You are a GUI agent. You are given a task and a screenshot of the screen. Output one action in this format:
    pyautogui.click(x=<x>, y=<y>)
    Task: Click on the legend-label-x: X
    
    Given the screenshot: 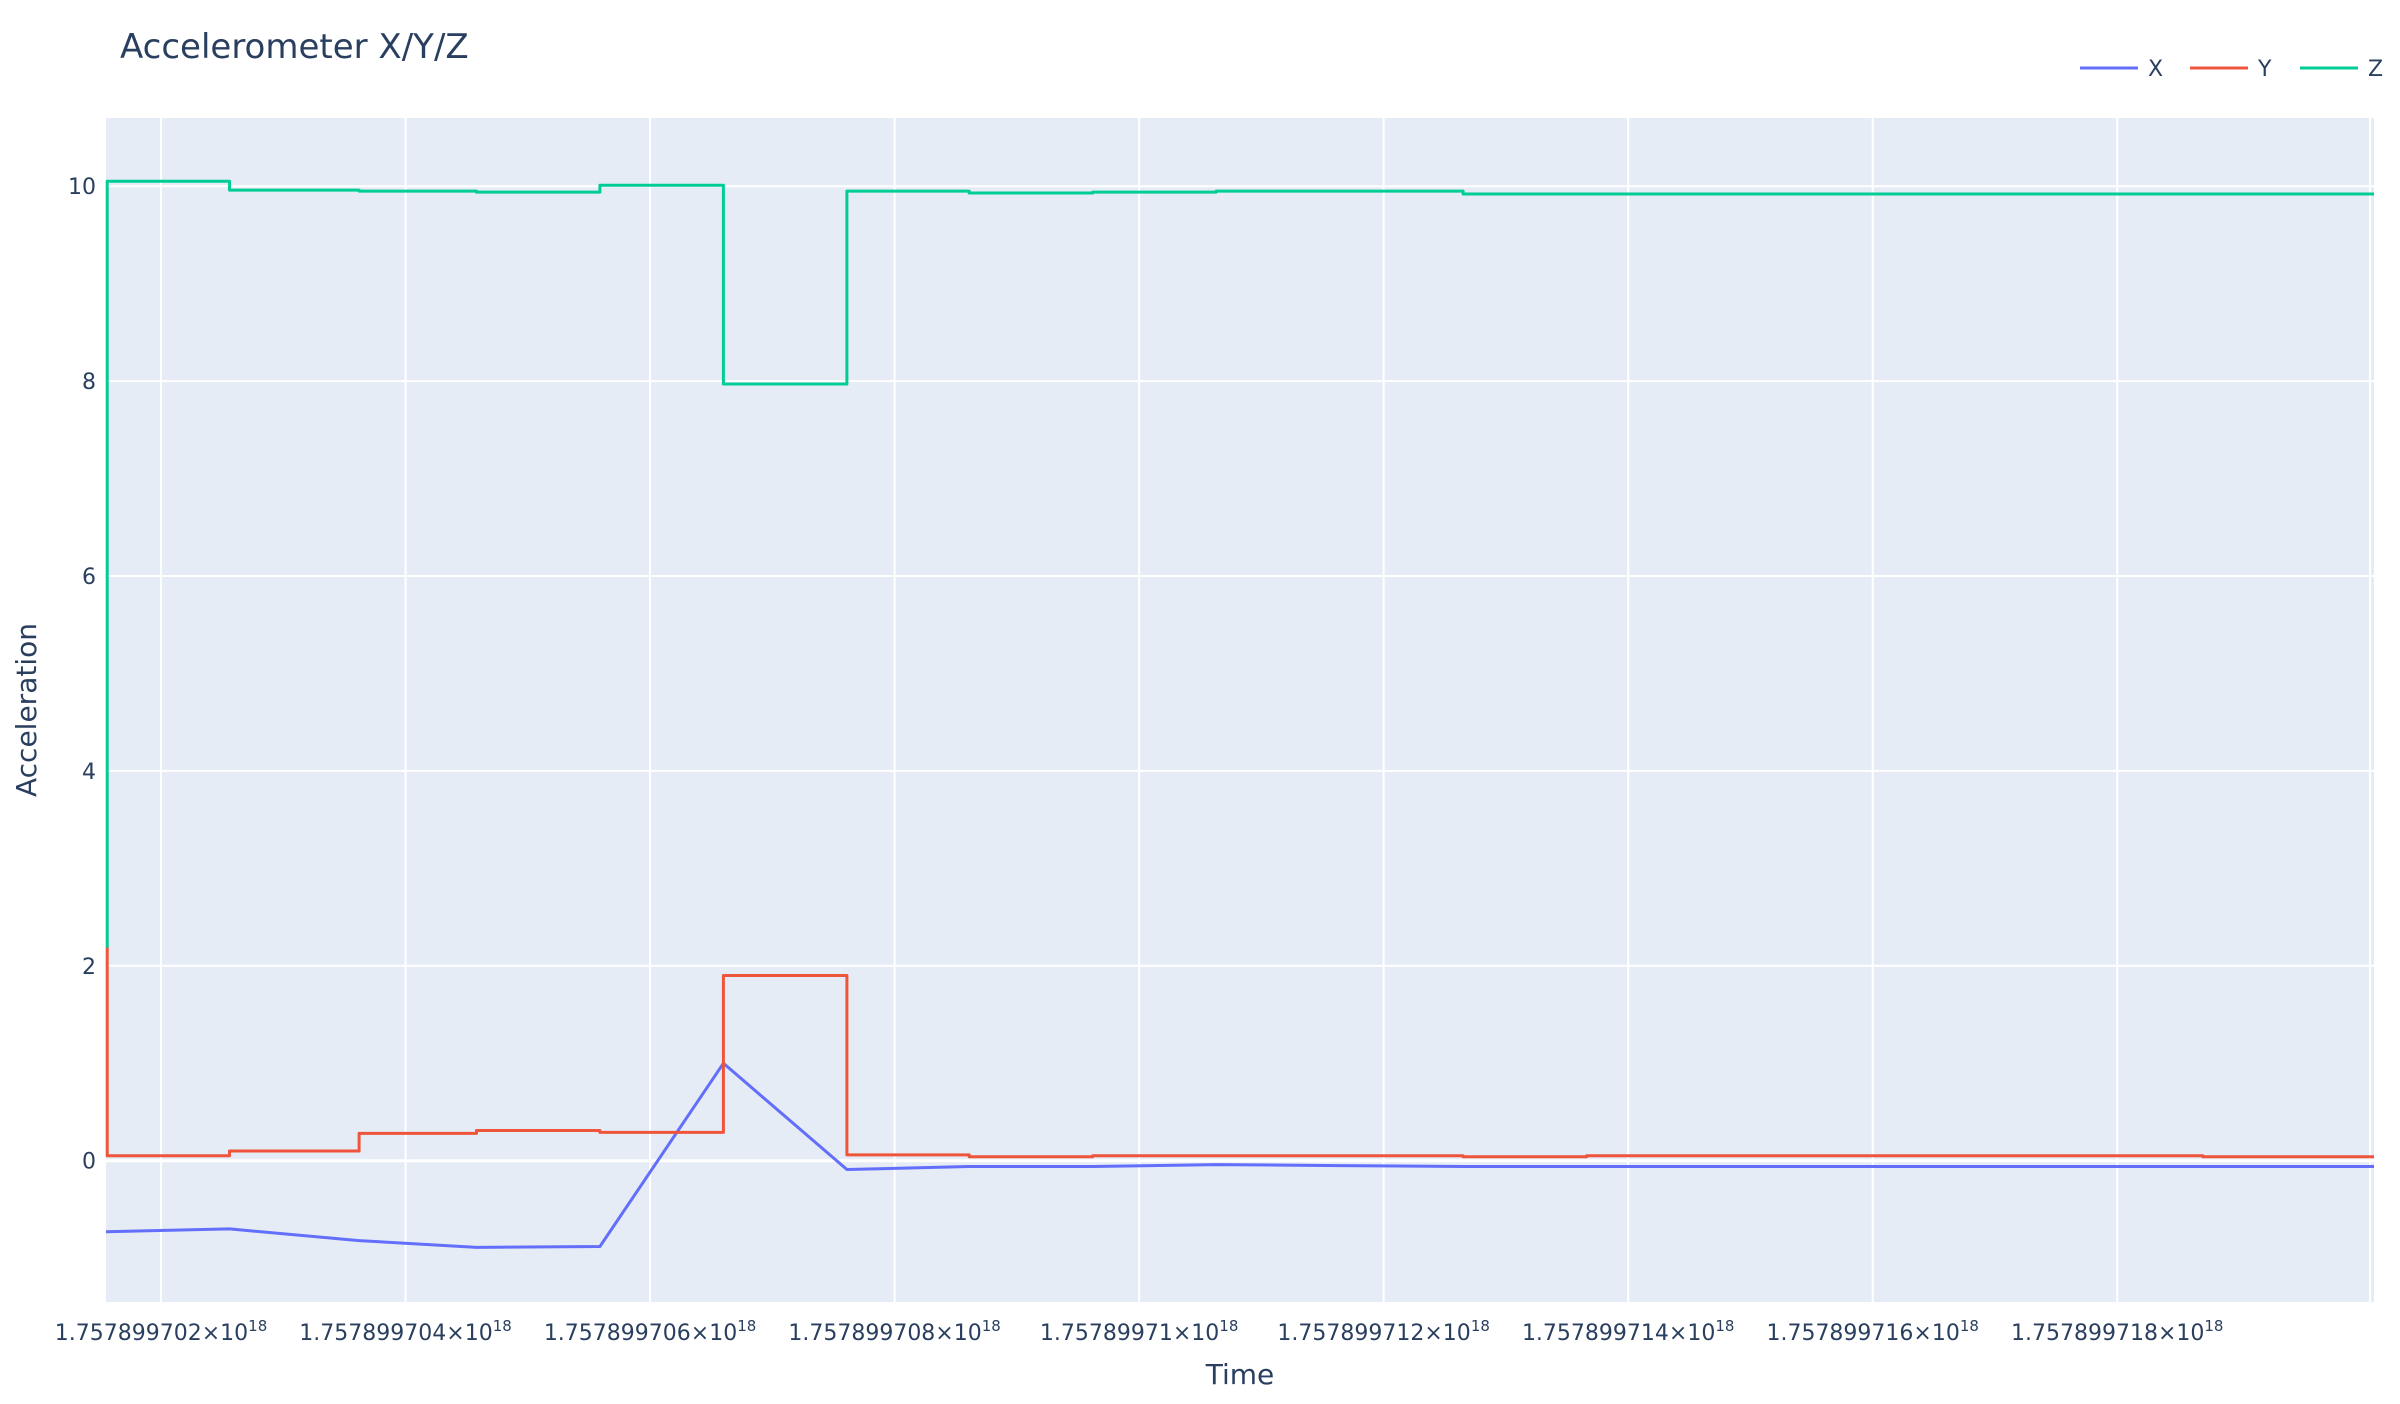 What is the action you would take?
    pyautogui.click(x=2155, y=69)
    